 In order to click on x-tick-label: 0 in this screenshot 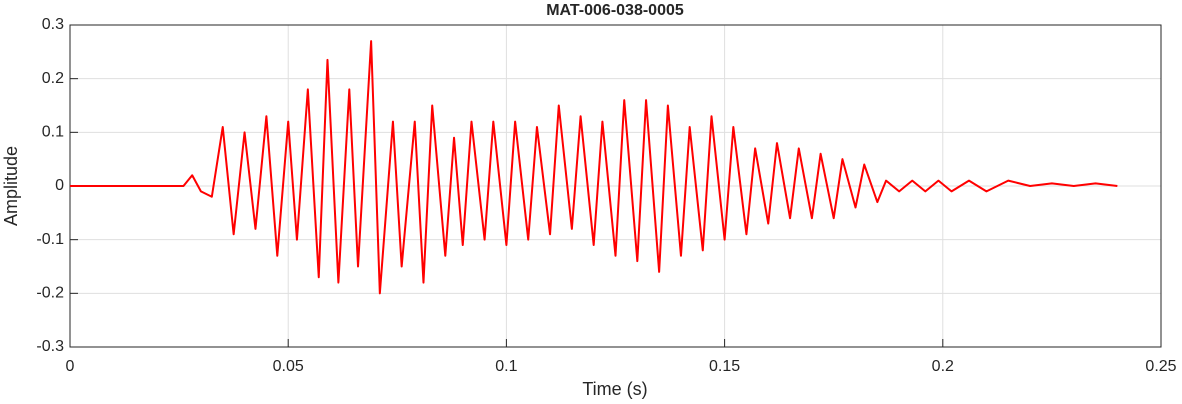, I will do `click(70, 366)`.